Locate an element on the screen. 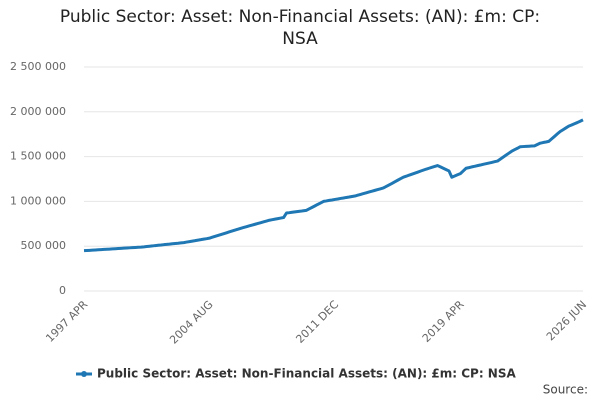 The width and height of the screenshot is (600, 400). source: Source: is located at coordinates (565, 390).